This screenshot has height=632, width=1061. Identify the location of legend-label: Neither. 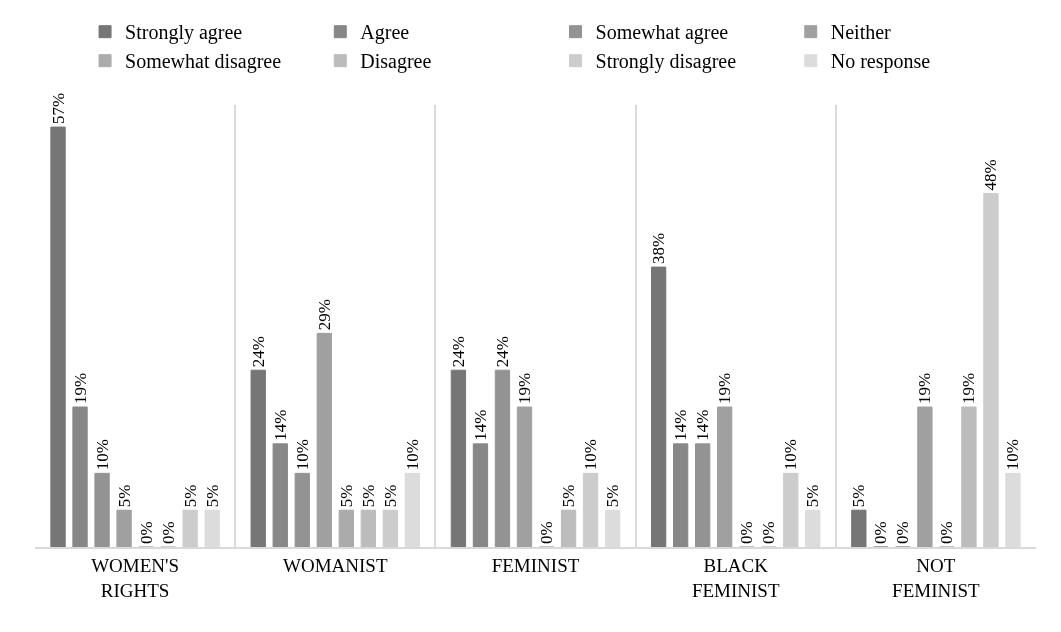
(861, 32).